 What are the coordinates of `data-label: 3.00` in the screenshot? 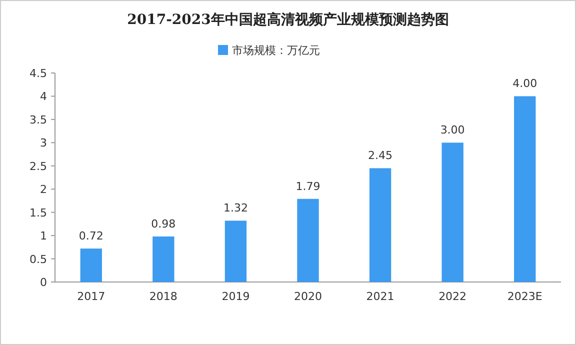 It's located at (452, 130).